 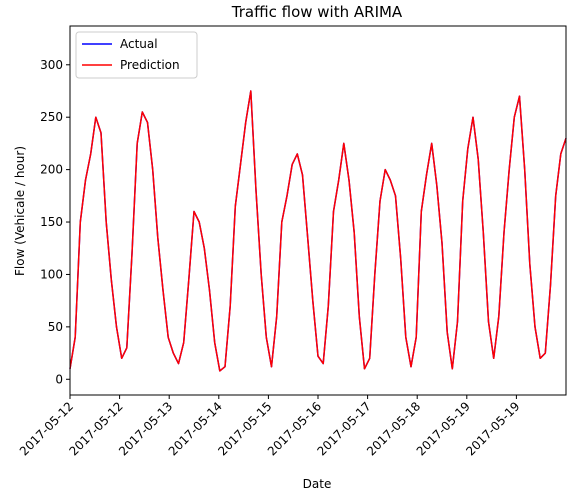 What do you see at coordinates (51, 222) in the screenshot?
I see `y-tick-label: 150` at bounding box center [51, 222].